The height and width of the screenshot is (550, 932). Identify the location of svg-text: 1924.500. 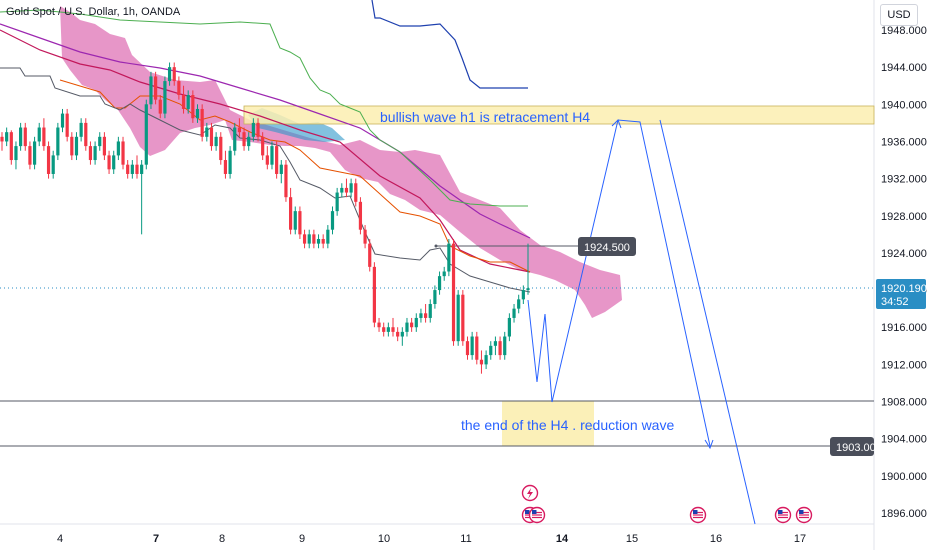
(607, 248).